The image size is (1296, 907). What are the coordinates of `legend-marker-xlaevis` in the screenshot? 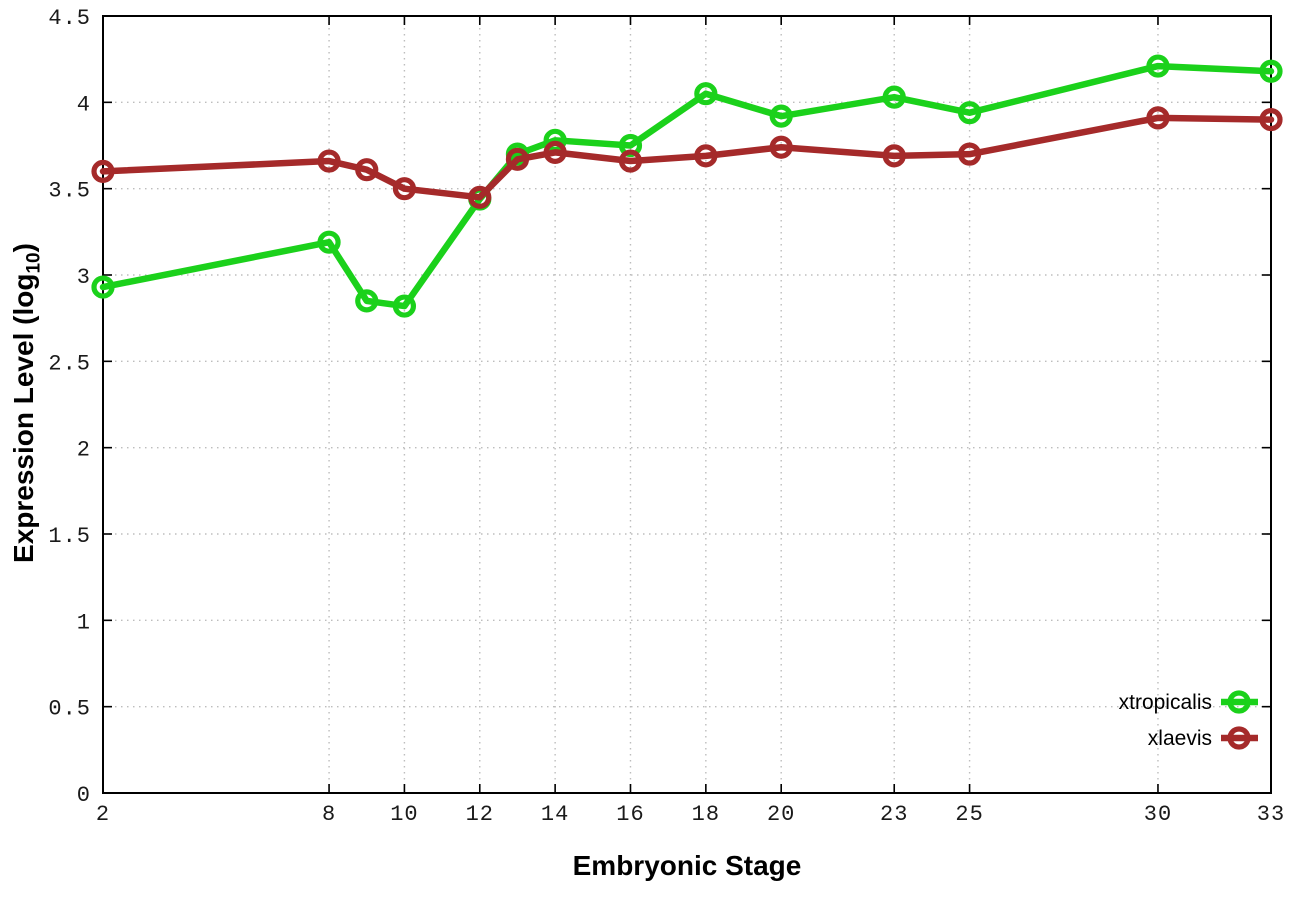 It's located at (1239, 738).